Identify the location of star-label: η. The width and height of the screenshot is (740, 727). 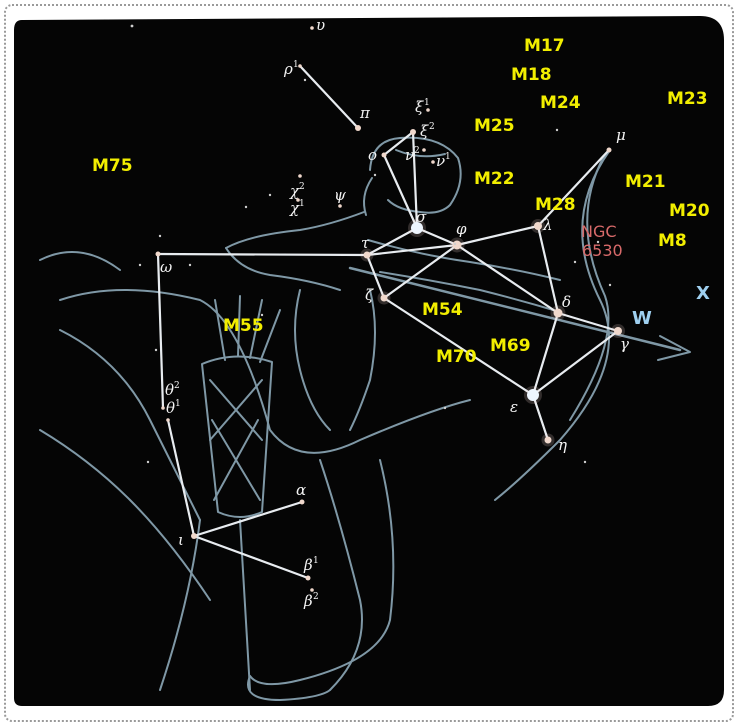
(562, 445).